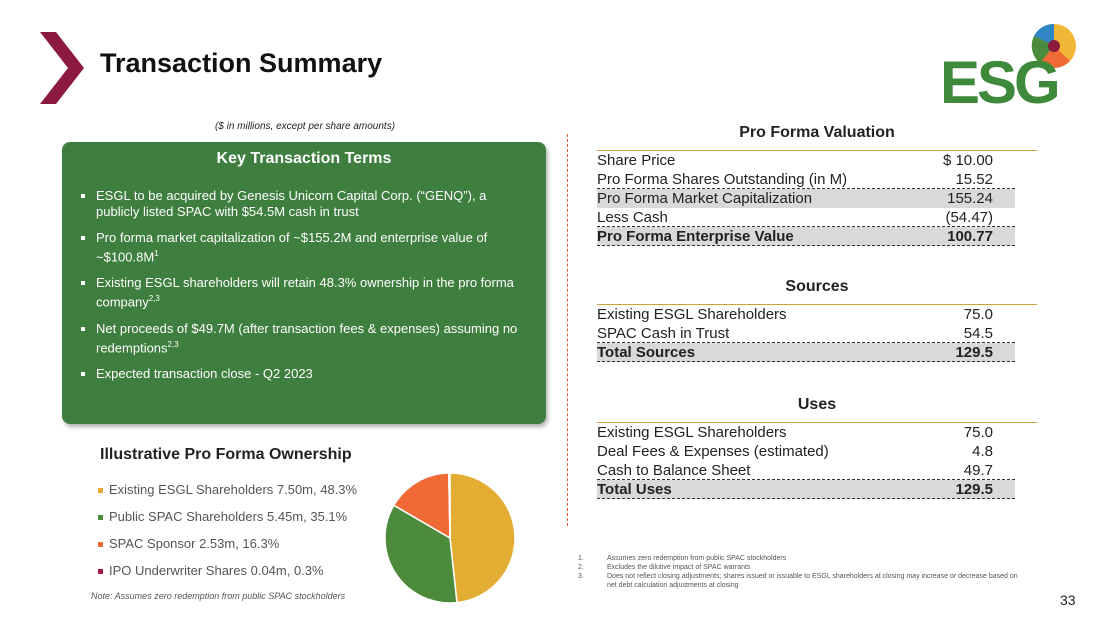 This screenshot has width=1100, height=619. I want to click on footnote-number: 3., so click(581, 576).